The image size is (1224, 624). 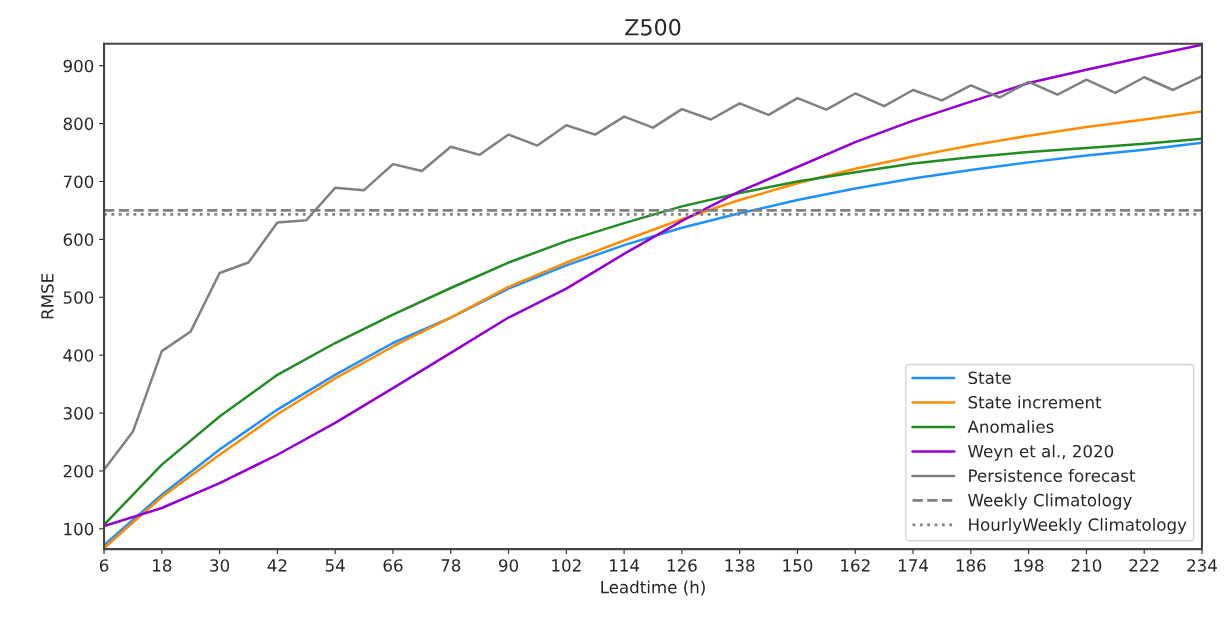 I want to click on y-tick-label: 200, so click(x=78, y=471).